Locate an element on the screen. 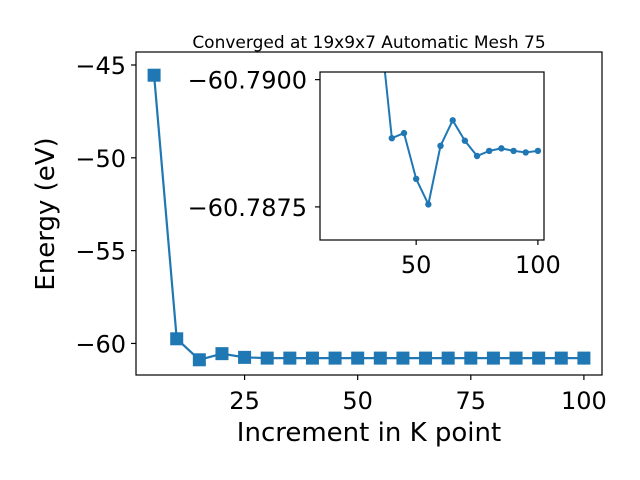  main-x-tick-label: 75 is located at coordinates (471, 401).